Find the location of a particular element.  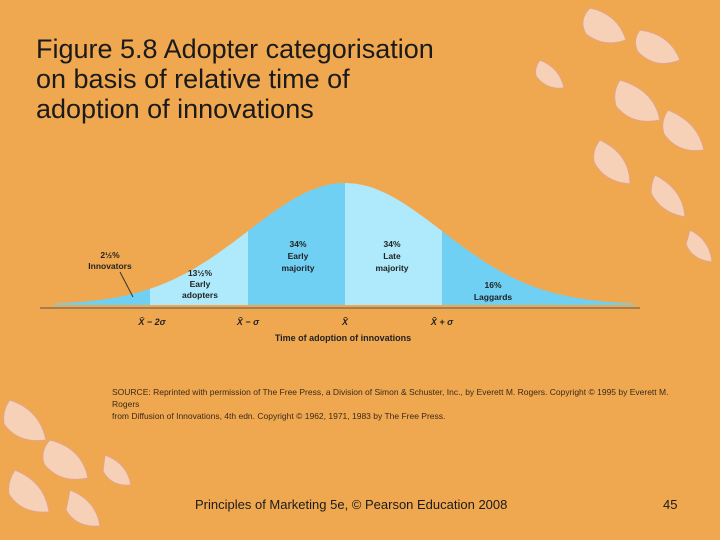

axis-tick-label: X̄ − σ is located at coordinates (248, 322).